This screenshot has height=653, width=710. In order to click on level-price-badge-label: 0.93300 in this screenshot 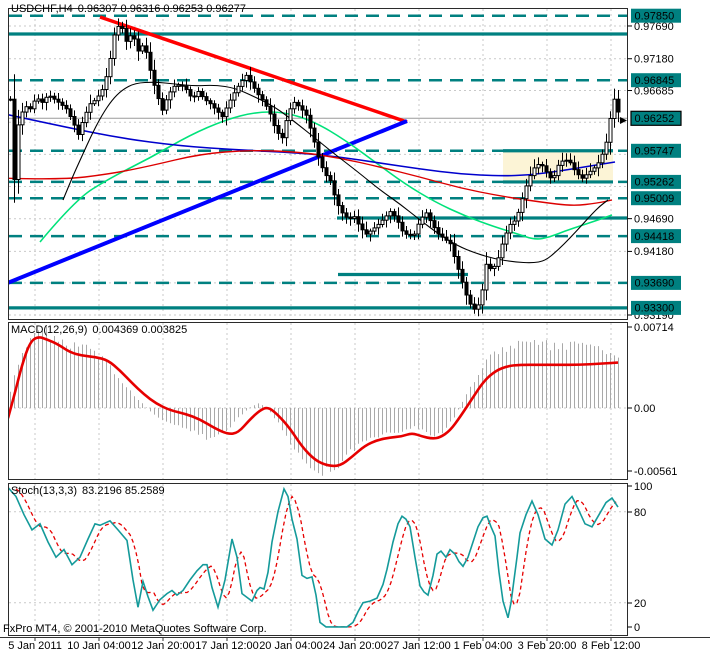, I will do `click(655, 309)`.